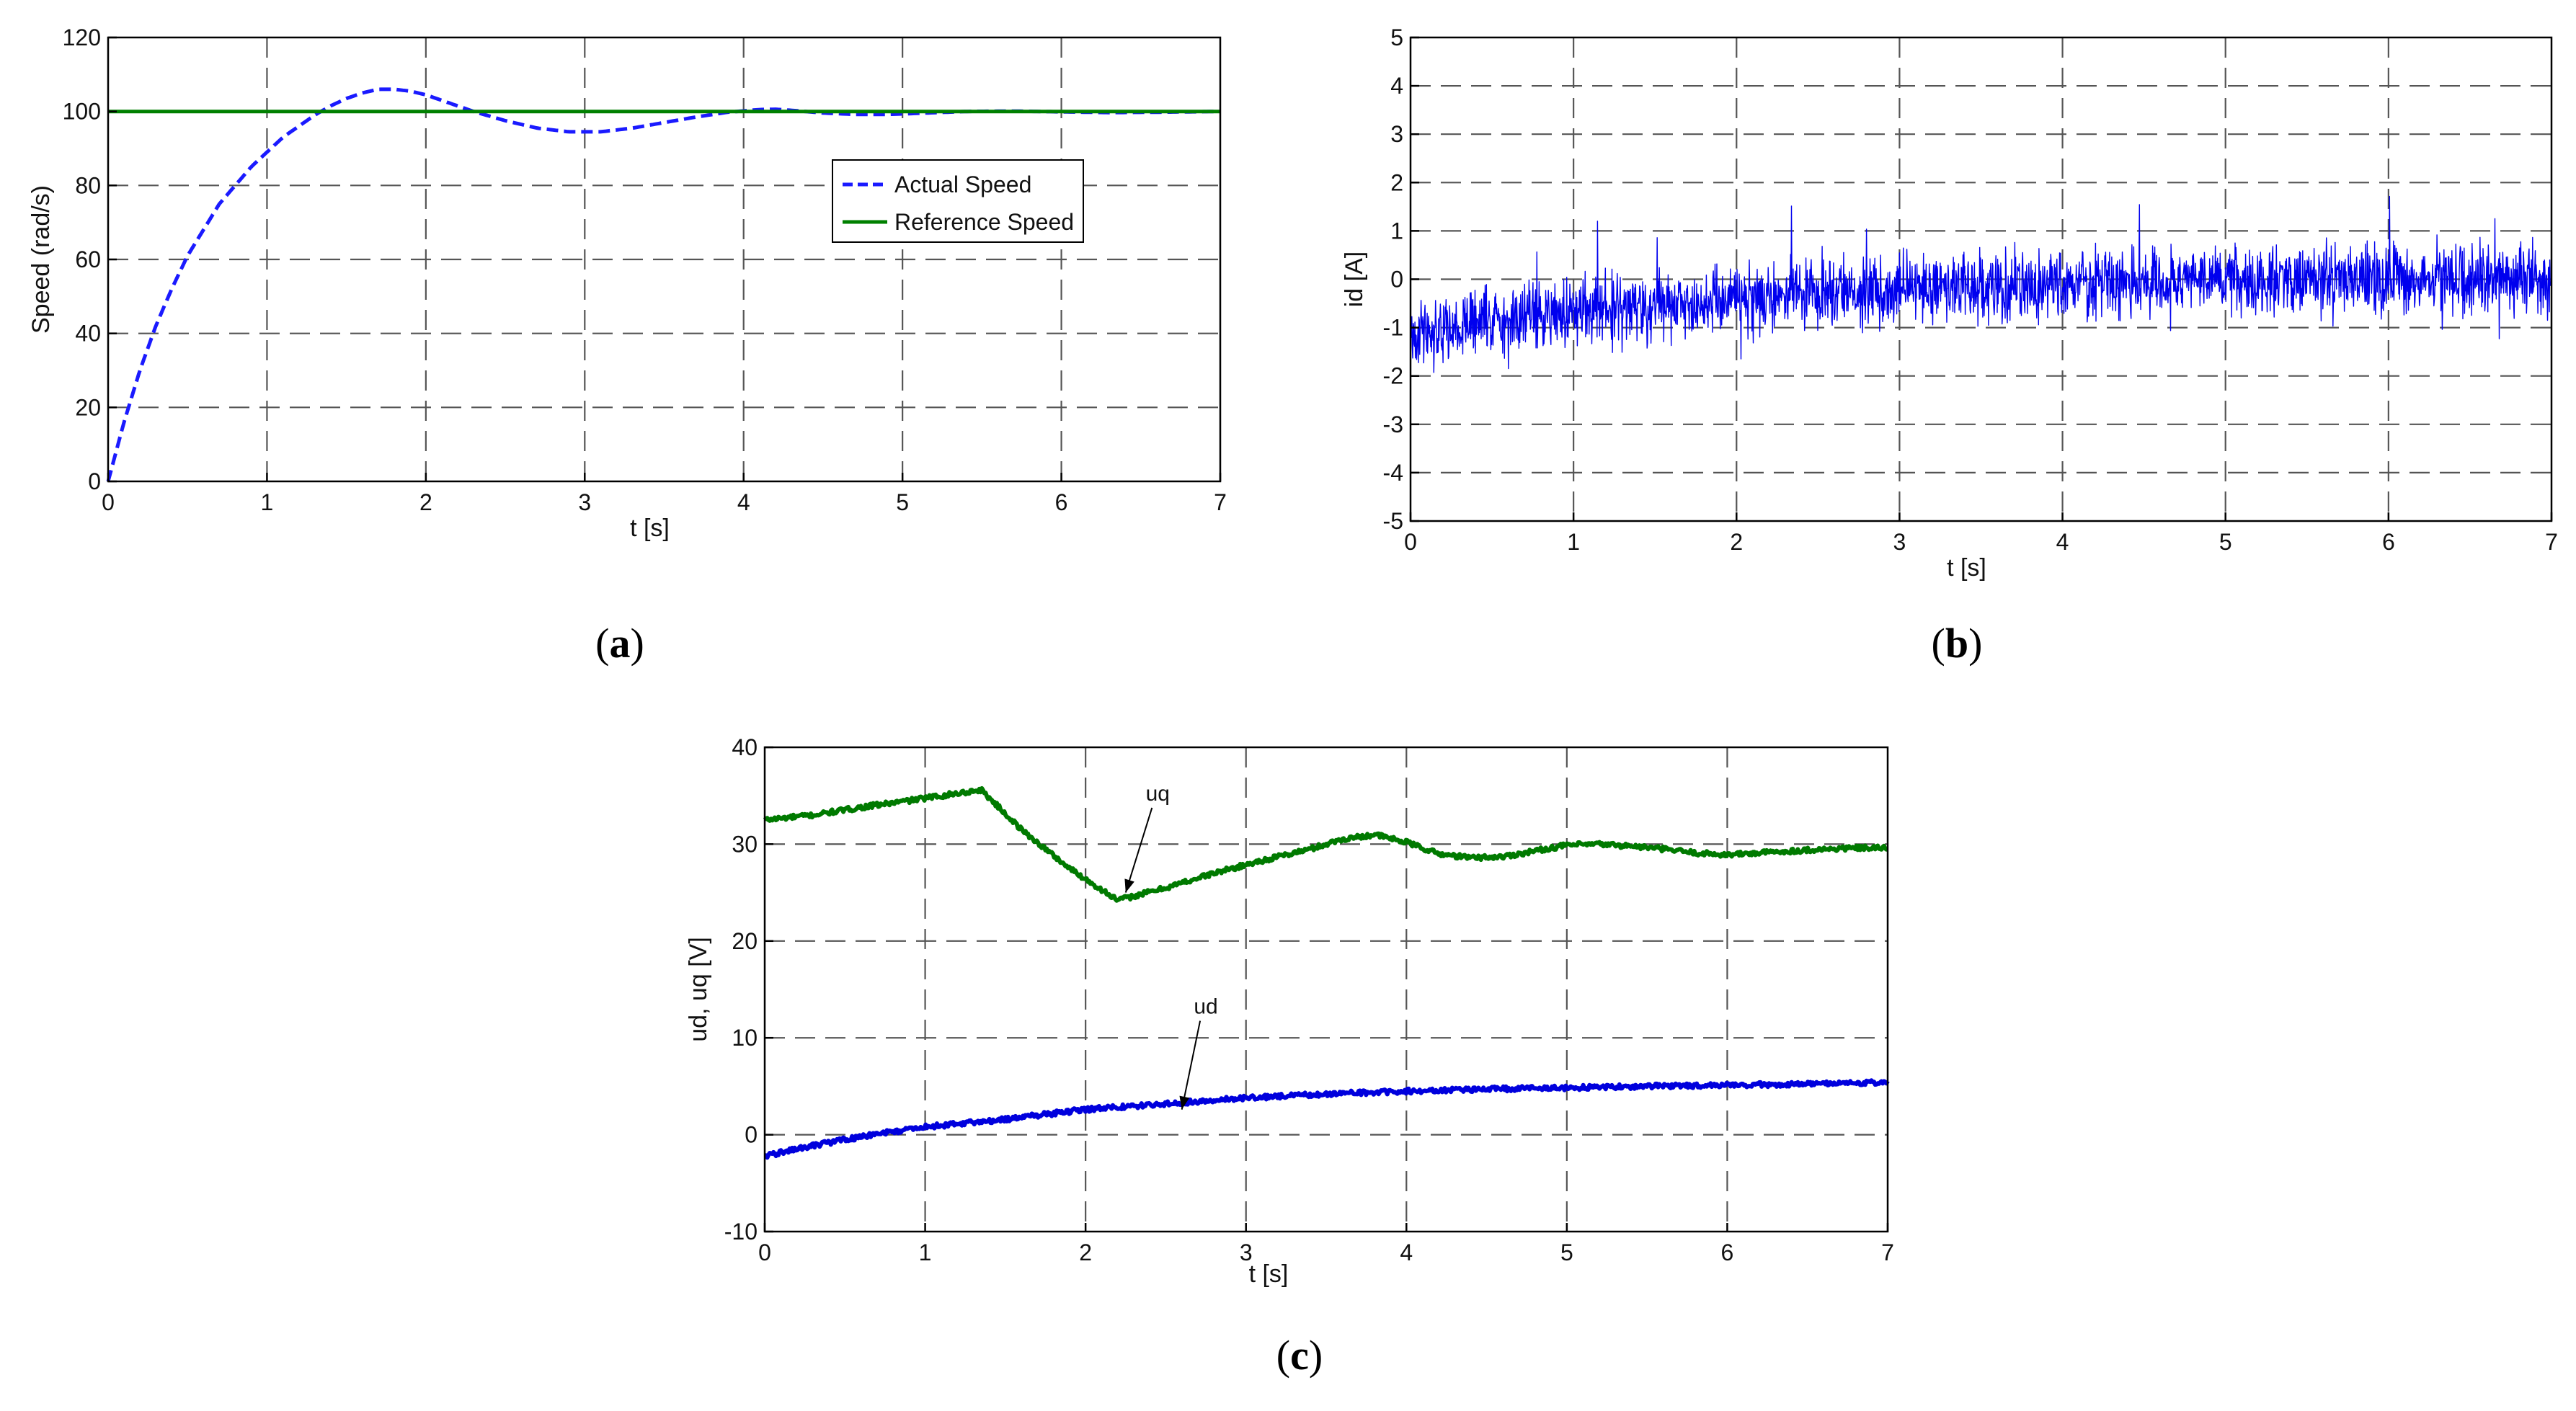 The height and width of the screenshot is (1411, 2576). What do you see at coordinates (1957, 643) in the screenshot?
I see `panel-caption: (b)` at bounding box center [1957, 643].